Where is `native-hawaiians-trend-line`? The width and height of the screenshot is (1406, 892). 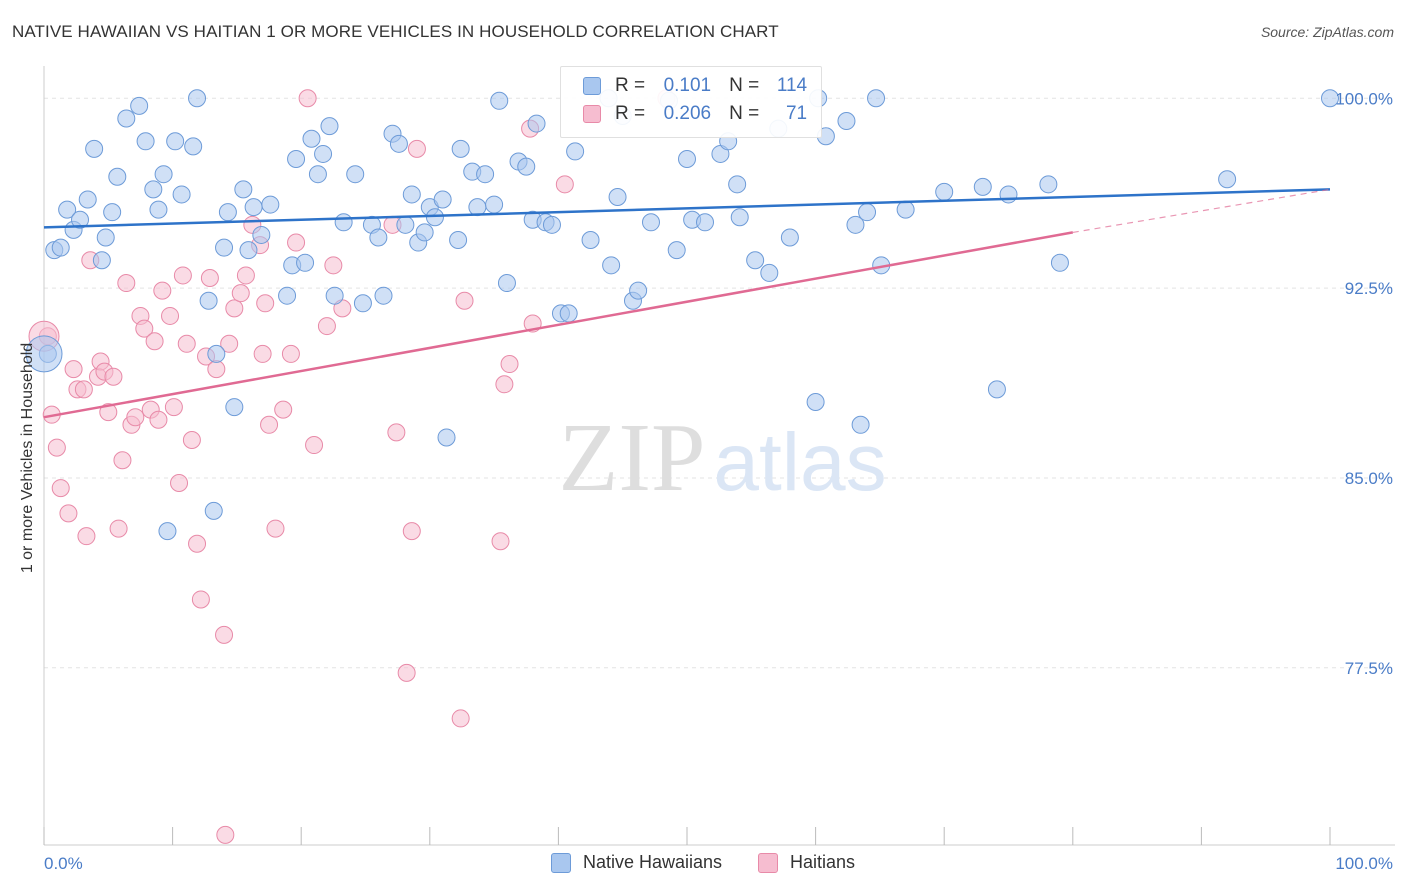
native-hawaiians-trend-line is located at coordinates (687, 208).